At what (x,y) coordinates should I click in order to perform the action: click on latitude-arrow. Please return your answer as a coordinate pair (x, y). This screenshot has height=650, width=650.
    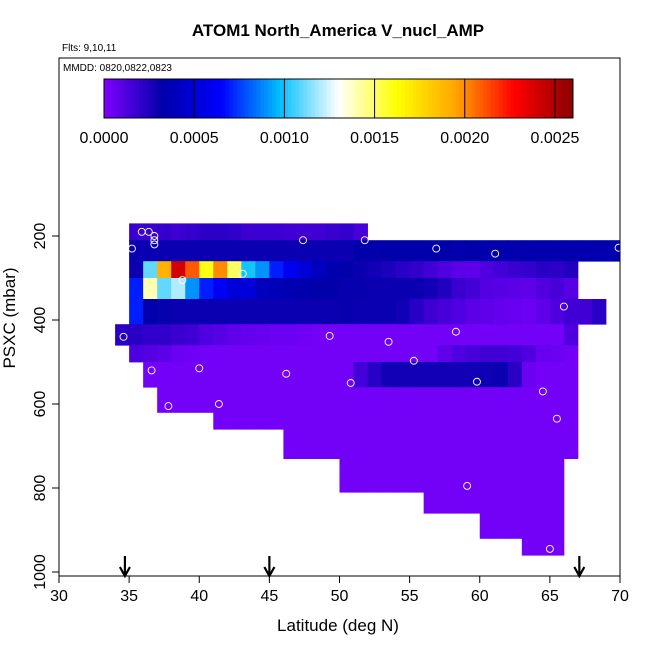
    Looking at the image, I should click on (124, 567).